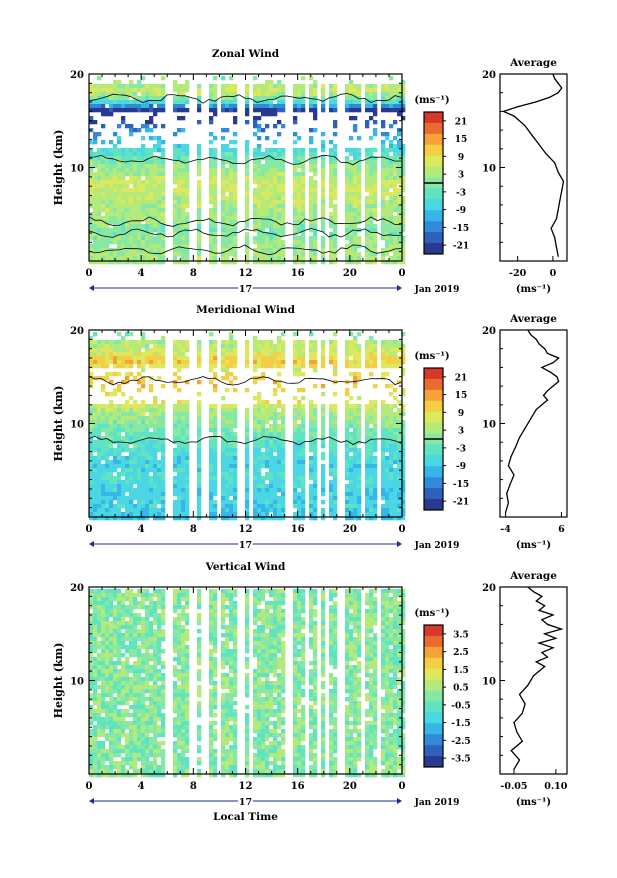 The height and width of the screenshot is (878, 617). What do you see at coordinates (461, 485) in the screenshot?
I see `colorbar-tick-label: -15` at bounding box center [461, 485].